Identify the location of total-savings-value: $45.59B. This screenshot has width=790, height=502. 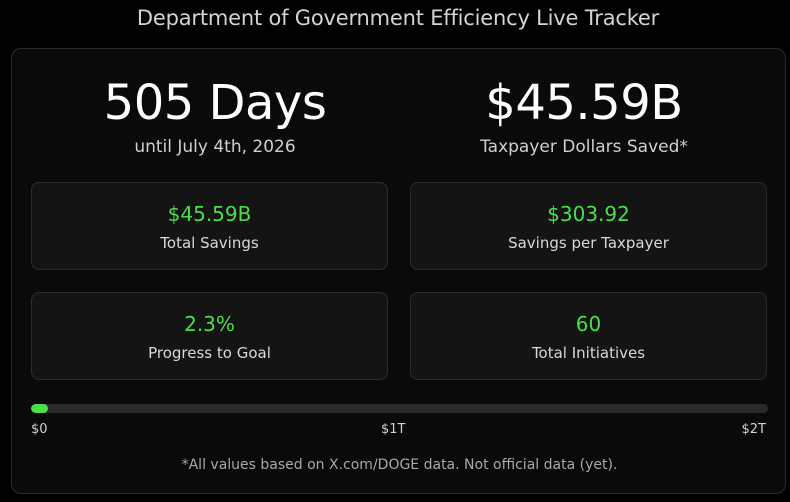
(209, 214).